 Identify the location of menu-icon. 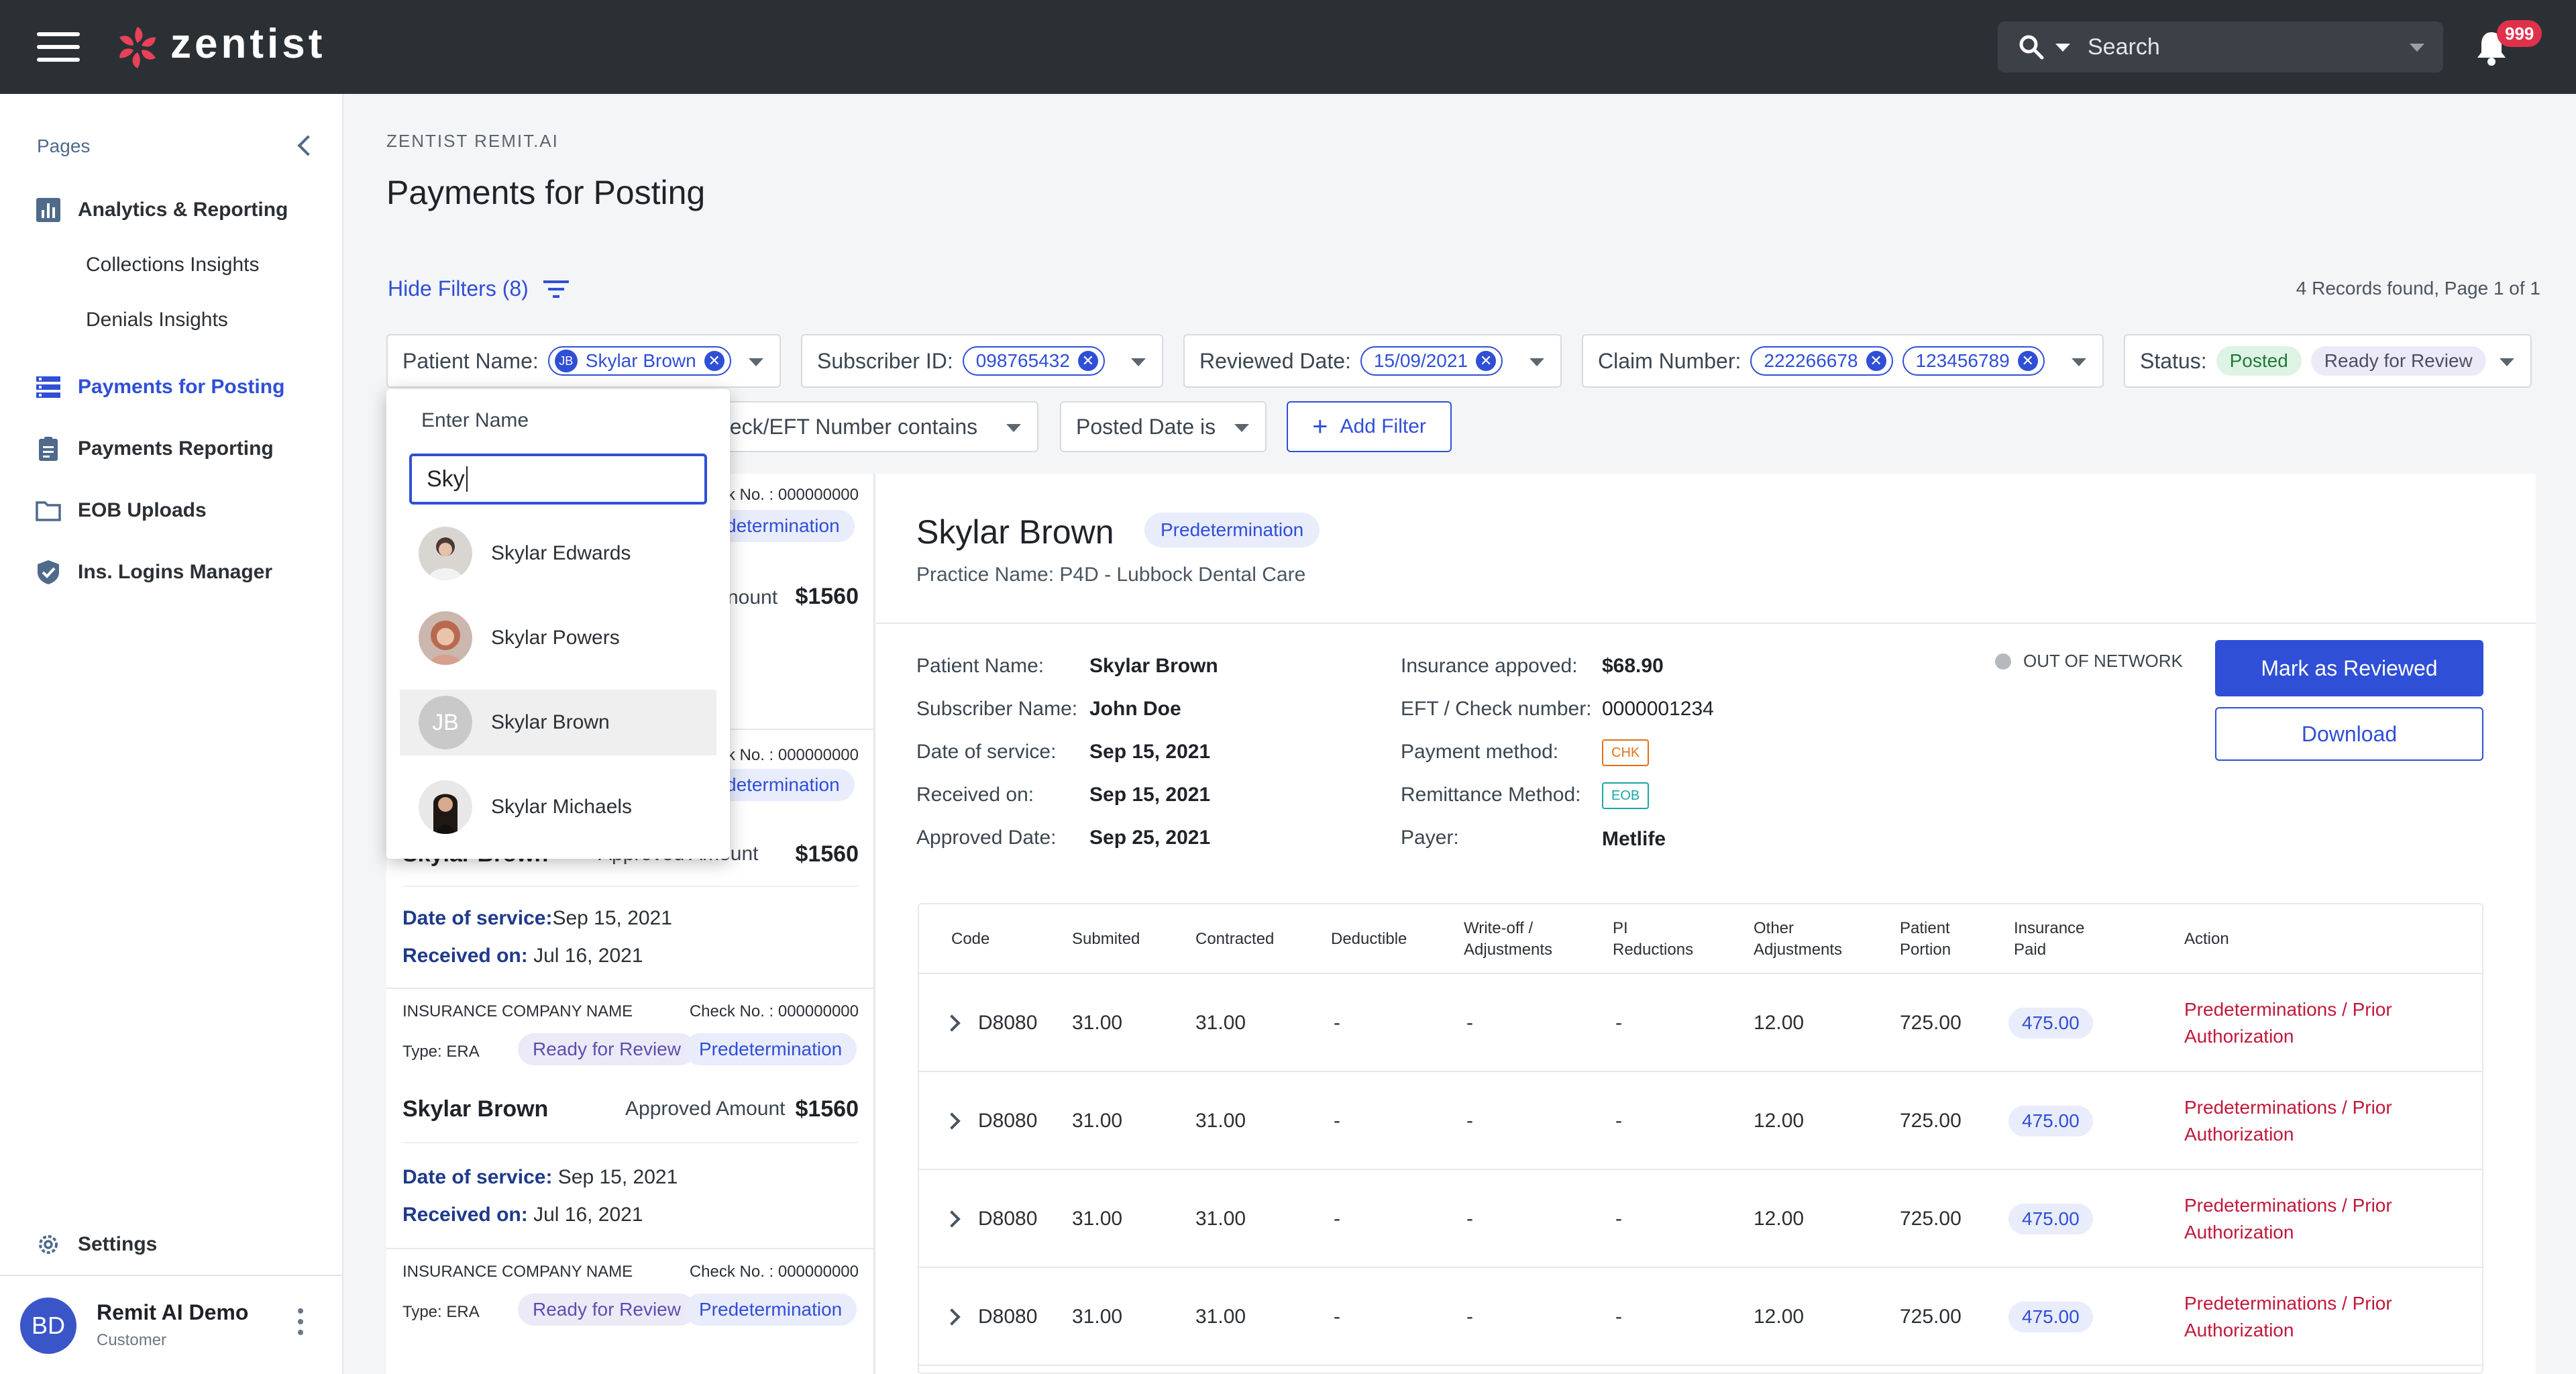
(58, 47).